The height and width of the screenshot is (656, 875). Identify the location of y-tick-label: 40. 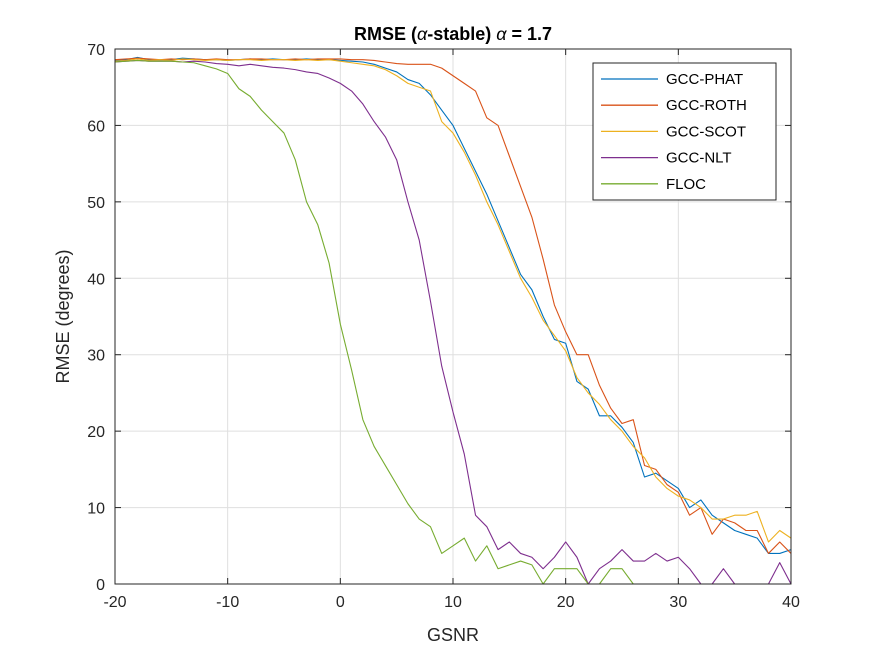
(96, 279).